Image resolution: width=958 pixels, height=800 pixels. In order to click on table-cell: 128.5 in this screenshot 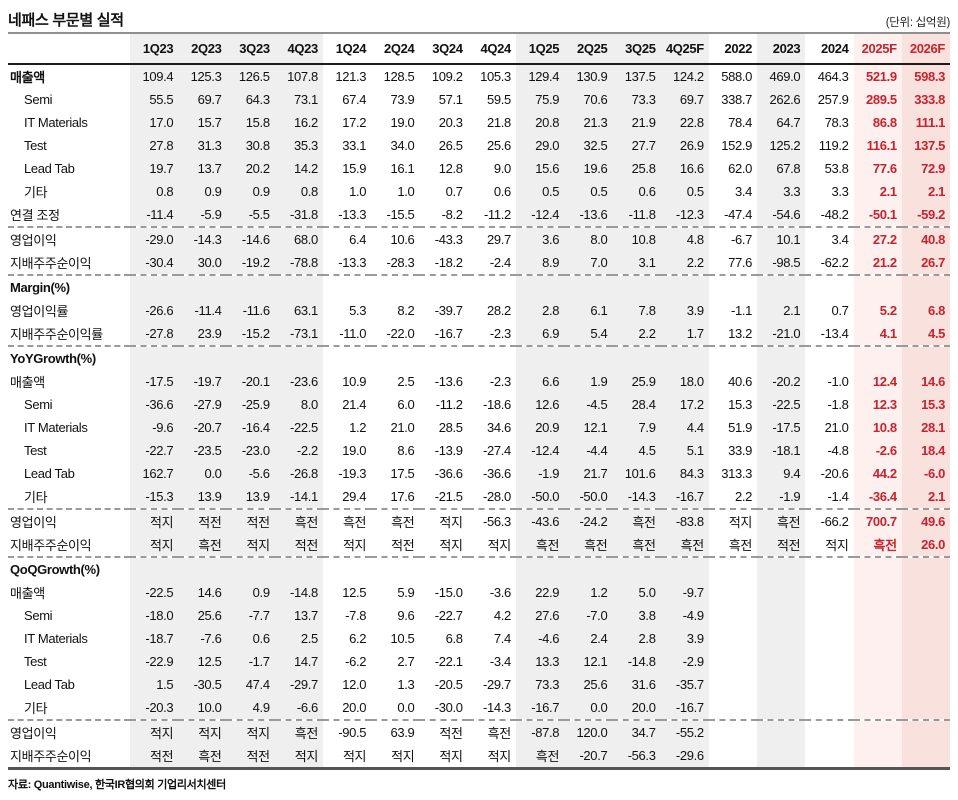, I will do `click(399, 76)`.